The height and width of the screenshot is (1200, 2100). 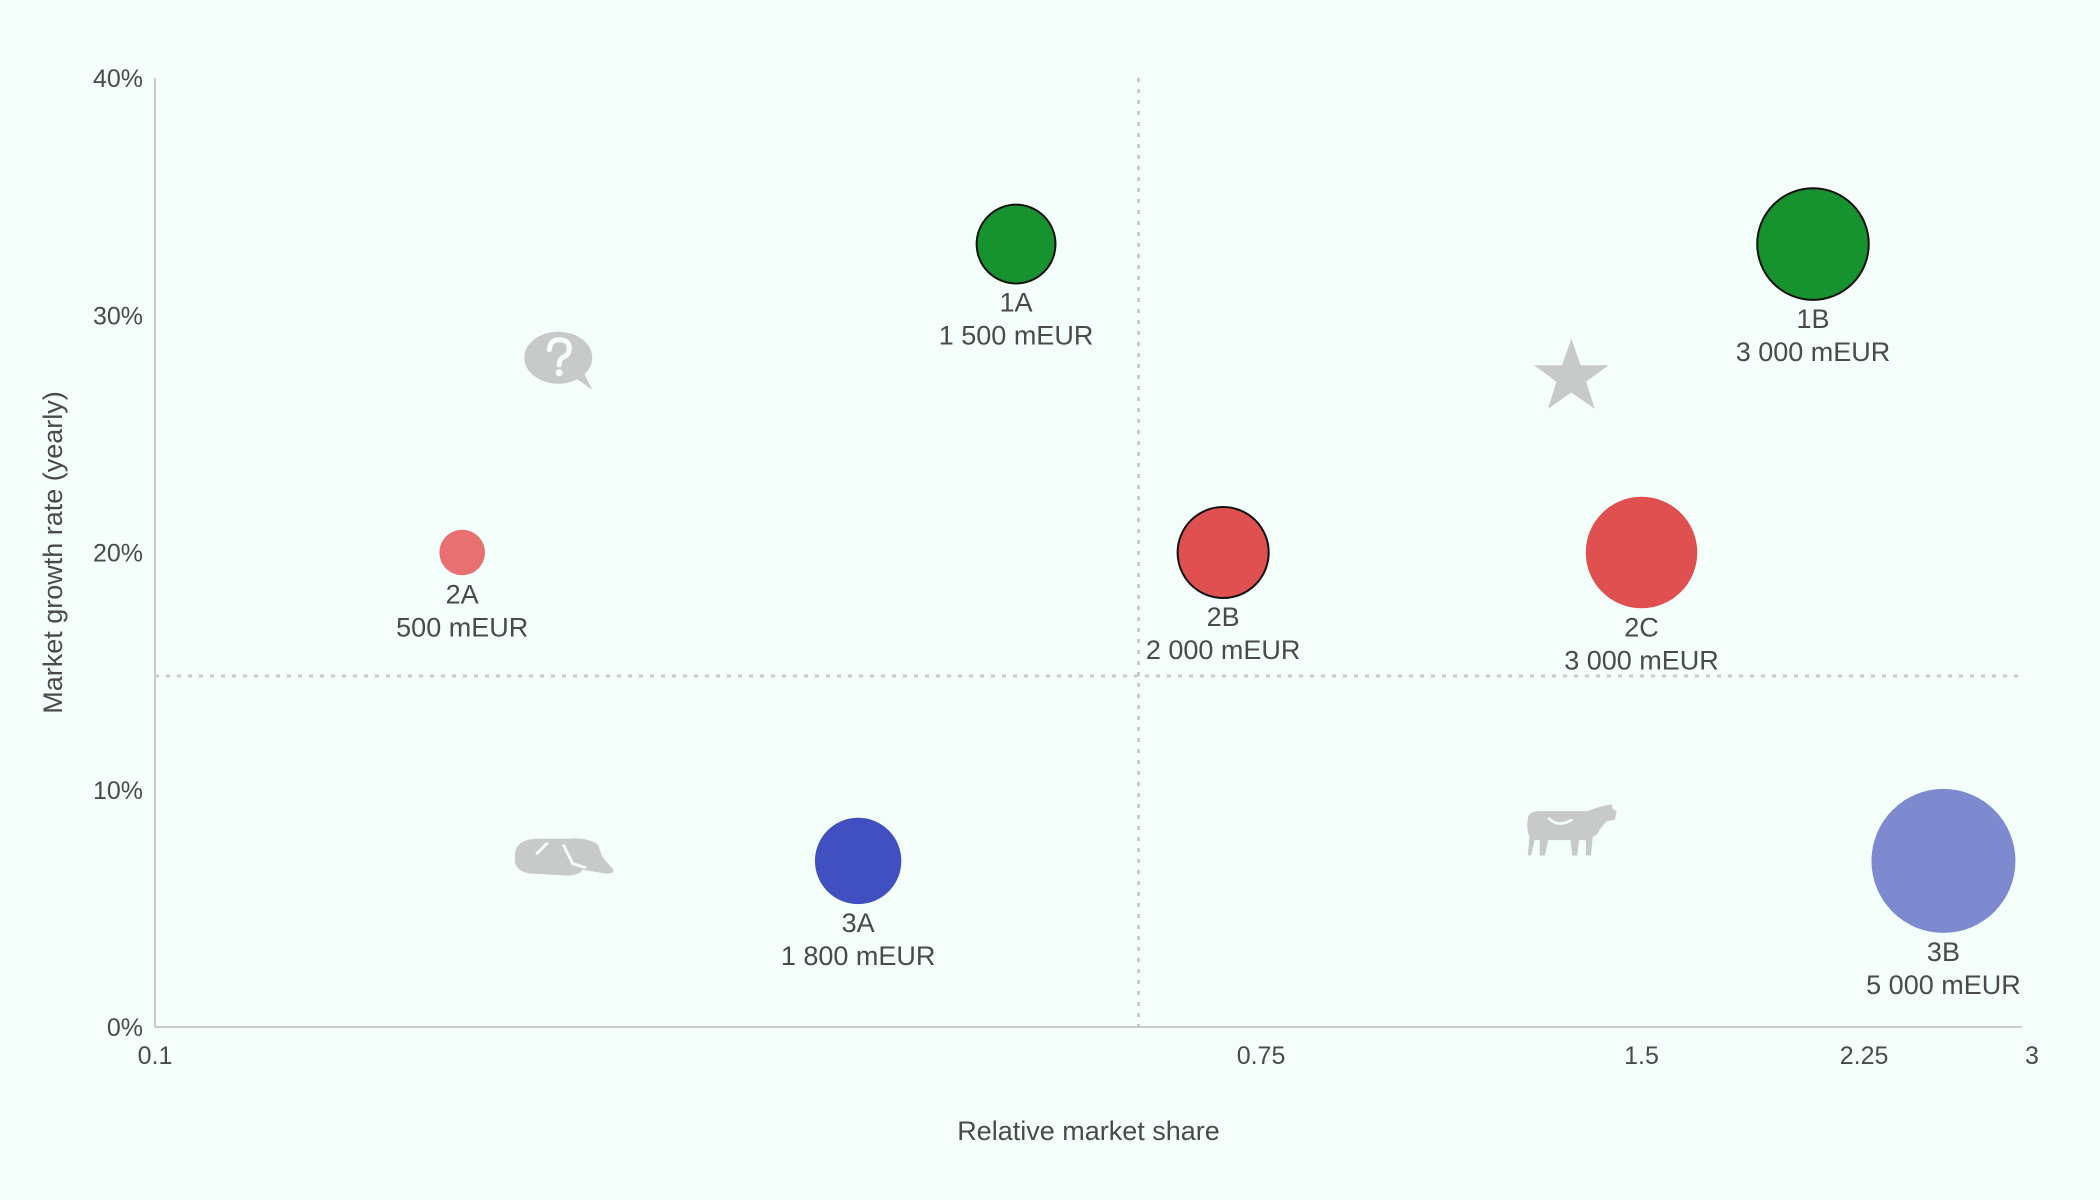 What do you see at coordinates (1016, 336) in the screenshot?
I see `bubble-value-label: 1 500 mEUR` at bounding box center [1016, 336].